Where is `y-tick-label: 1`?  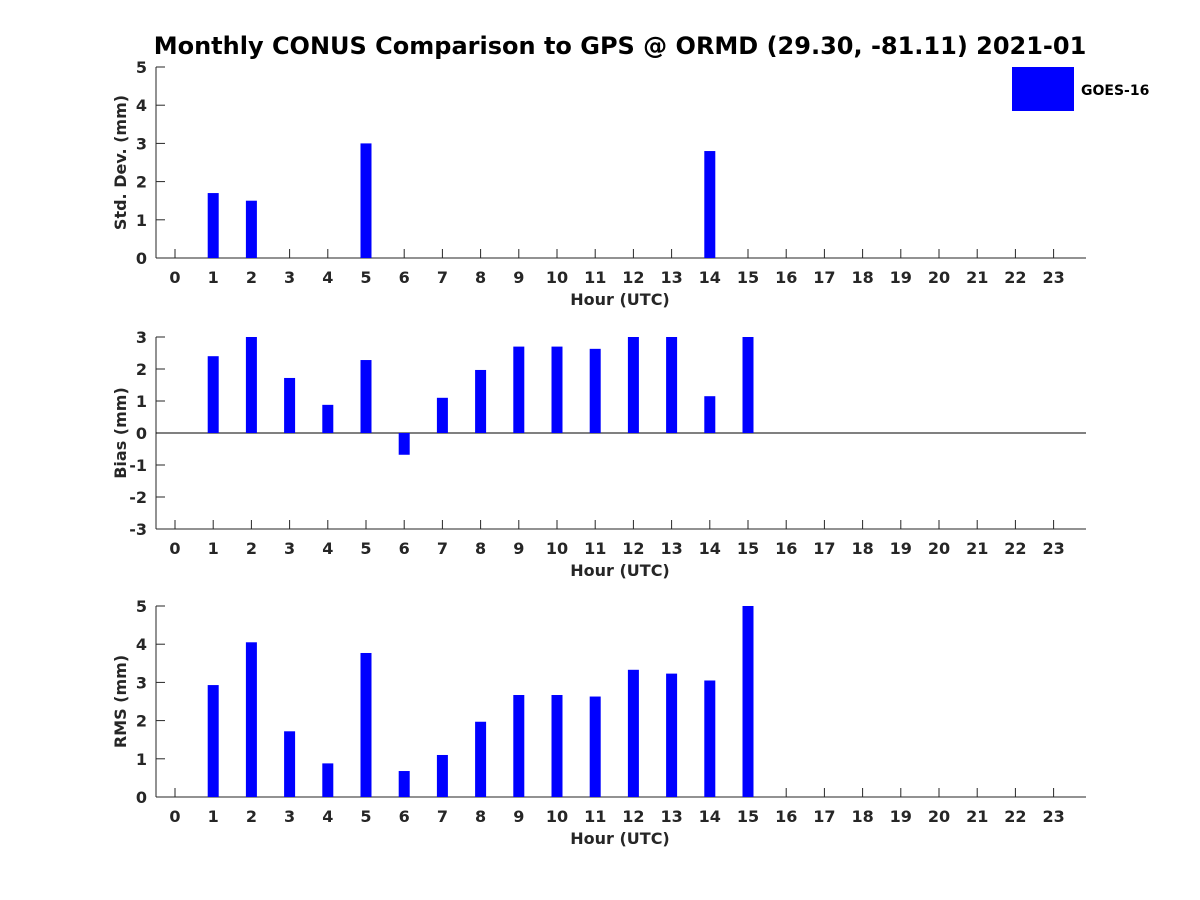 y-tick-label: 1 is located at coordinates (141, 759).